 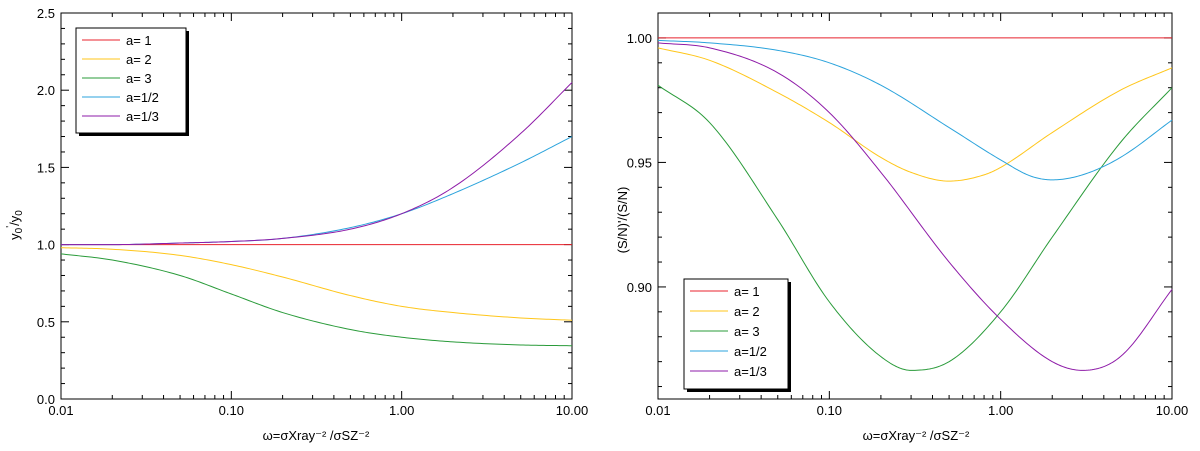 I want to click on left-ylabel-prime: ', so click(x=10, y=227).